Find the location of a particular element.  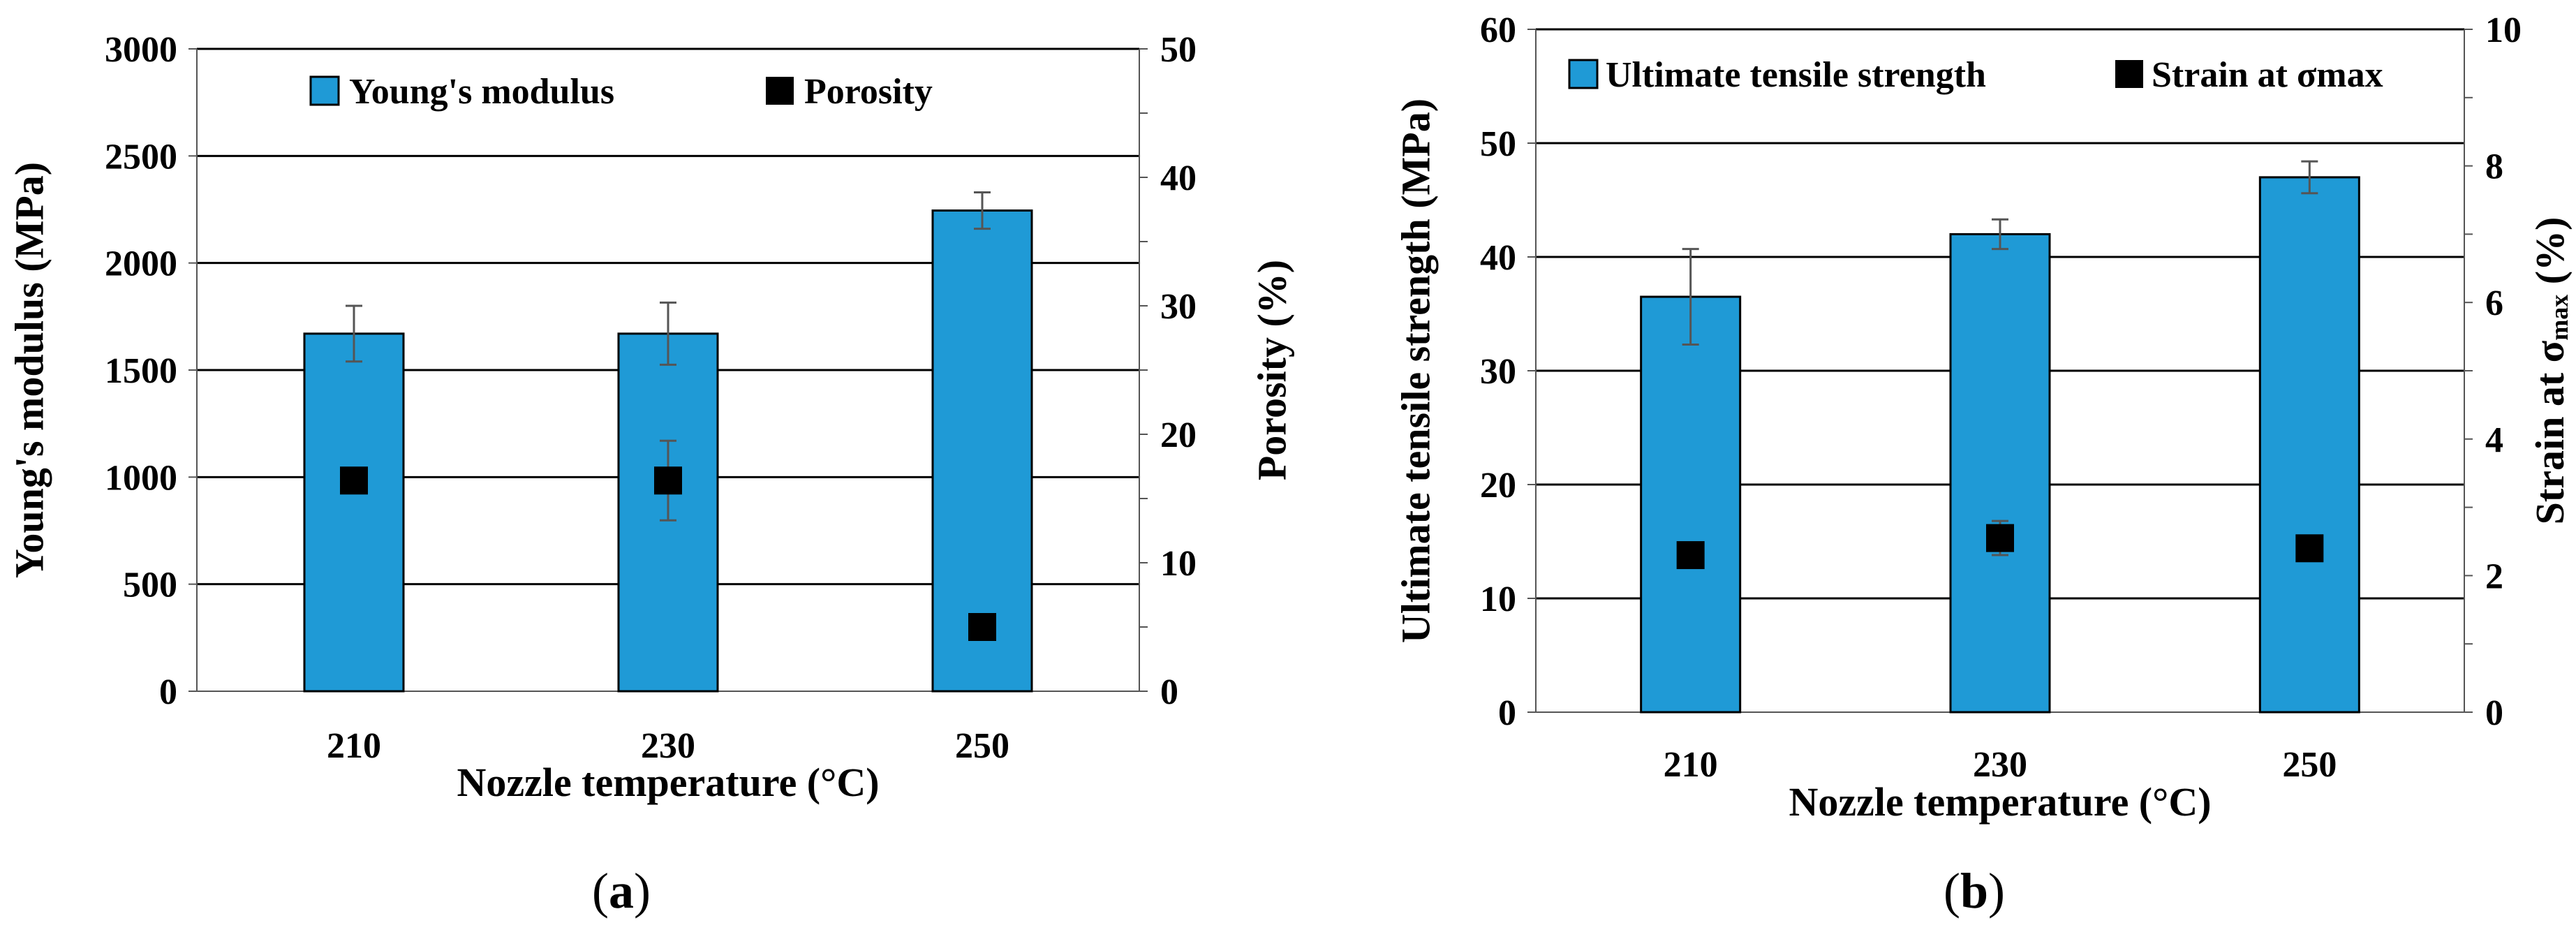

legend-label: Strain at σmax is located at coordinates (2267, 75).